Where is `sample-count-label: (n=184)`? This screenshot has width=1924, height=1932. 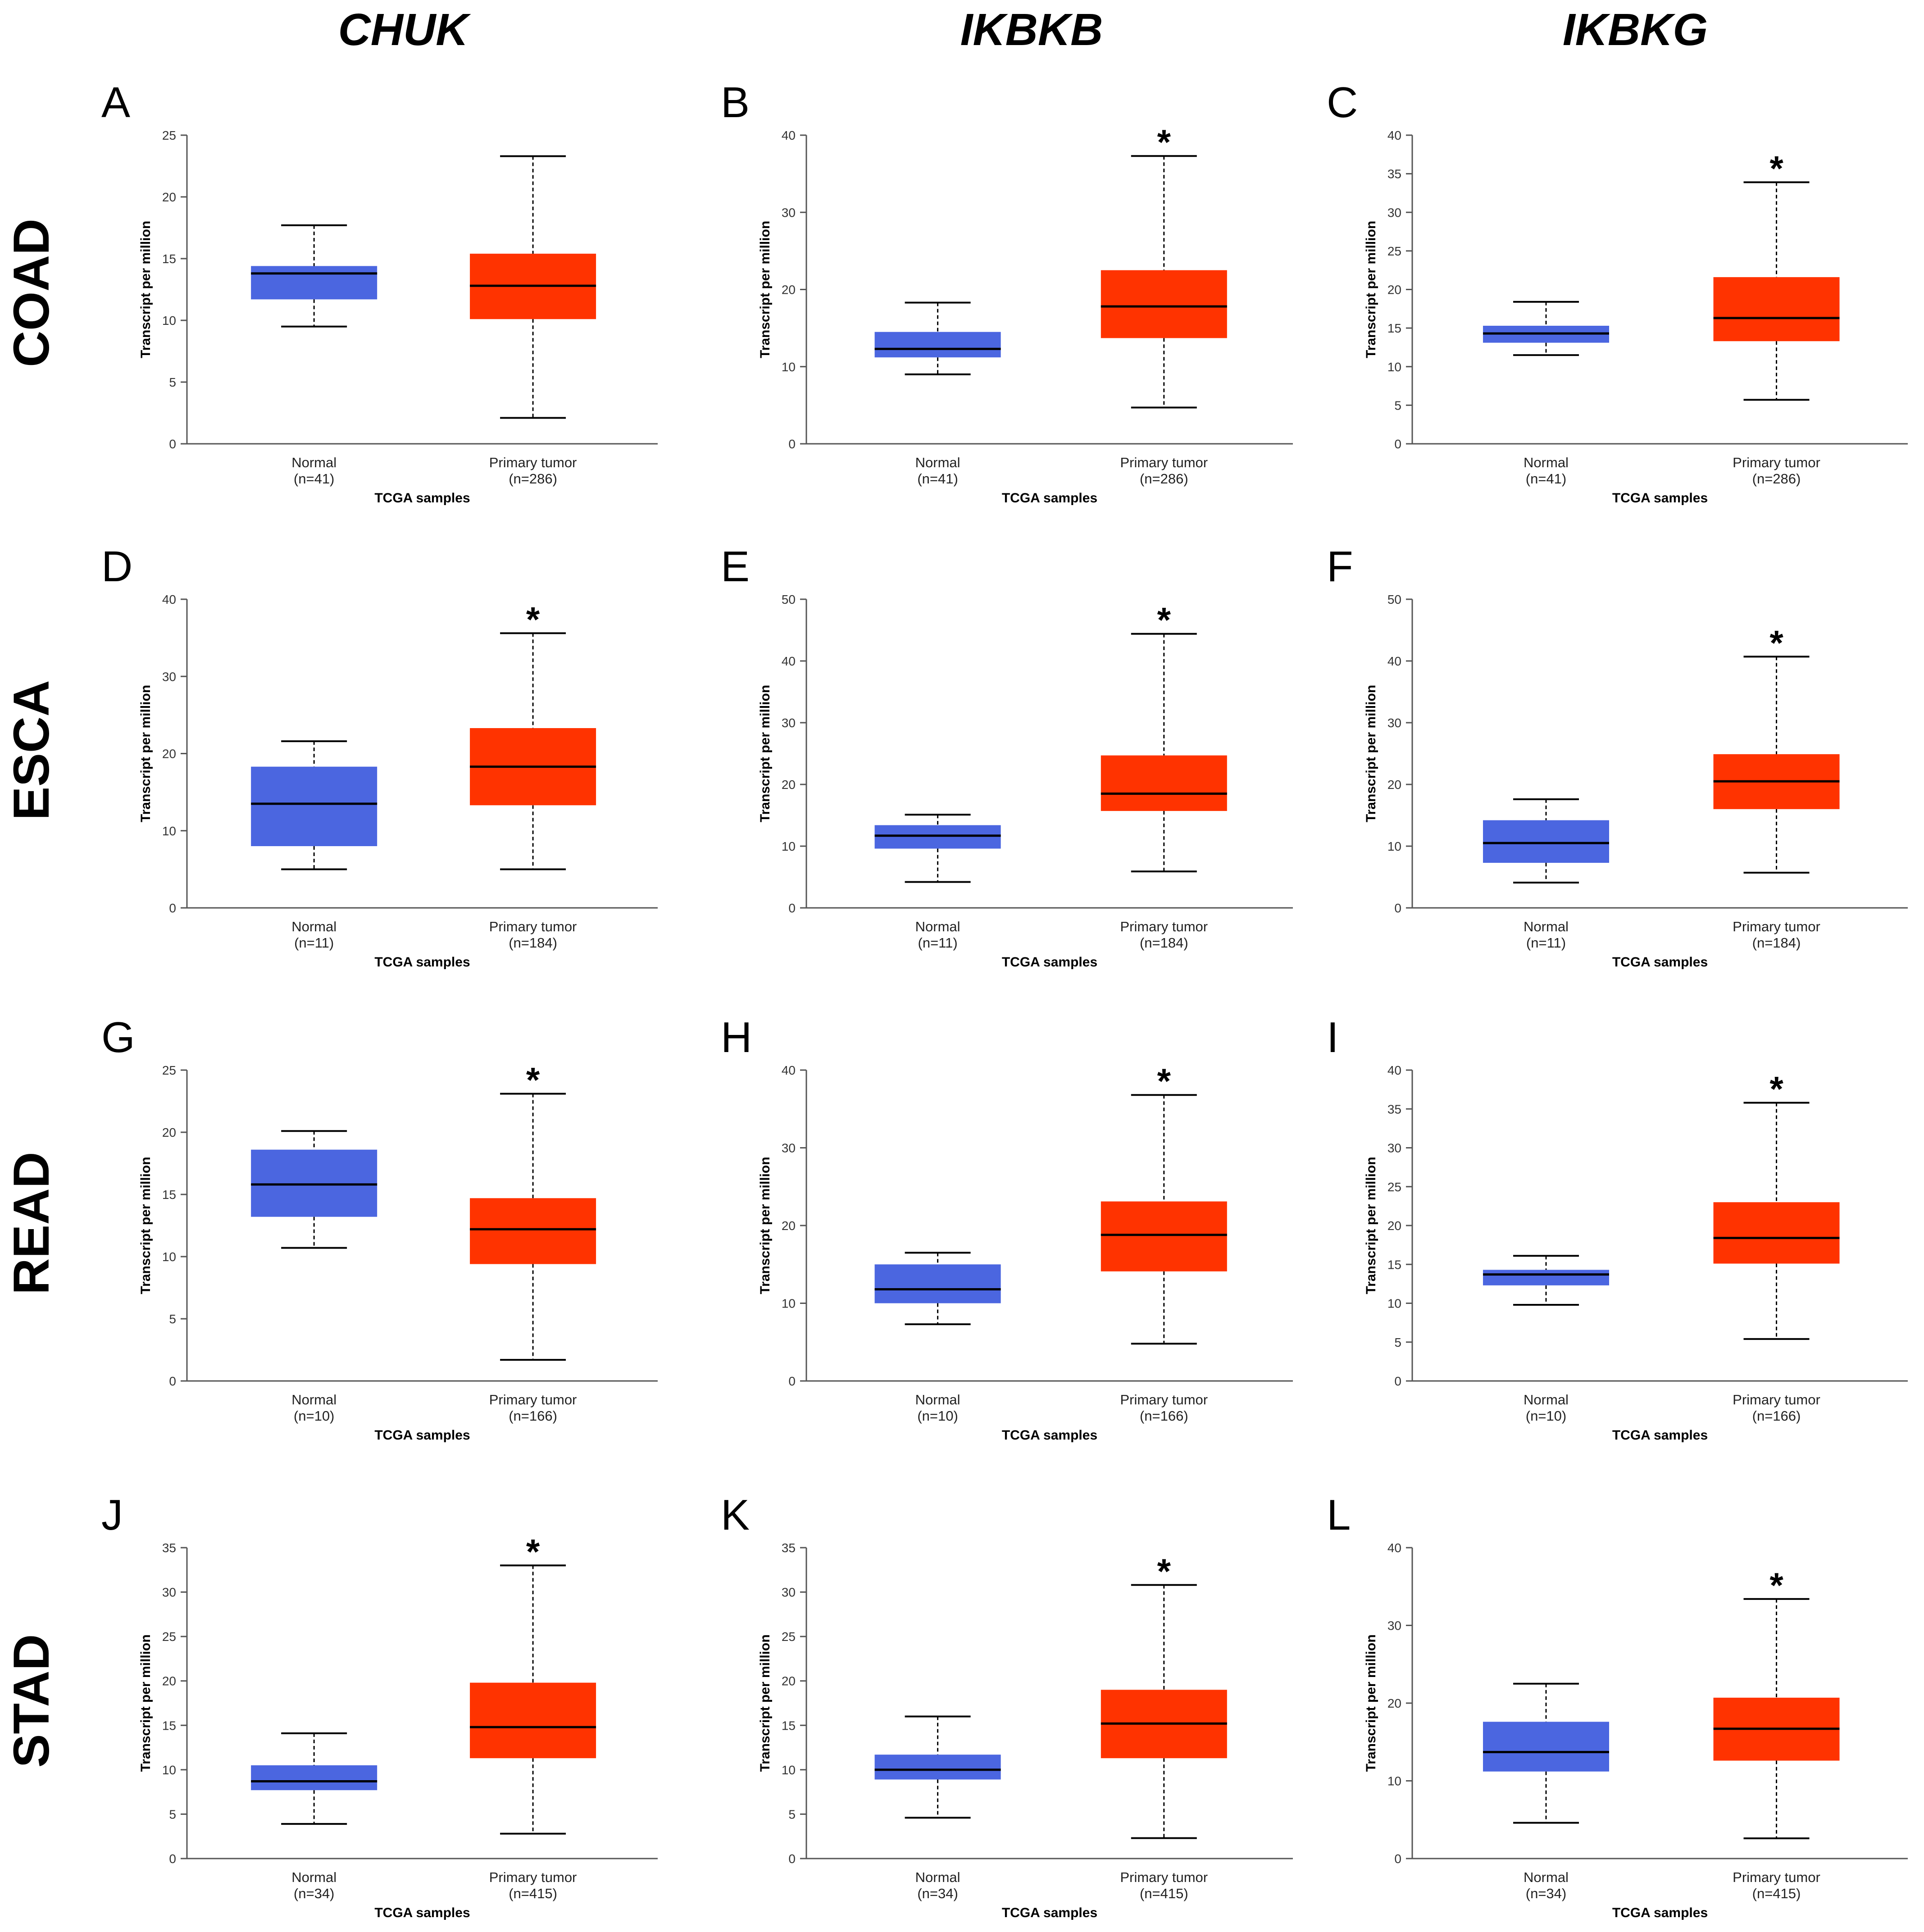 sample-count-label: (n=184) is located at coordinates (533, 943).